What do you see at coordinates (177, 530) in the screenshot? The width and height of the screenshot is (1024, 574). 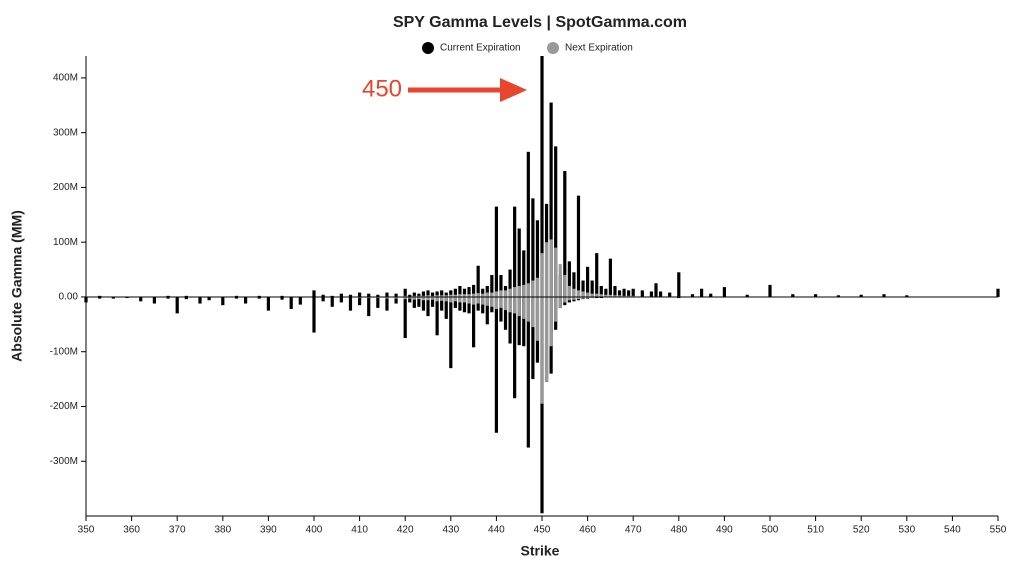 I see `x-tick-label: 370` at bounding box center [177, 530].